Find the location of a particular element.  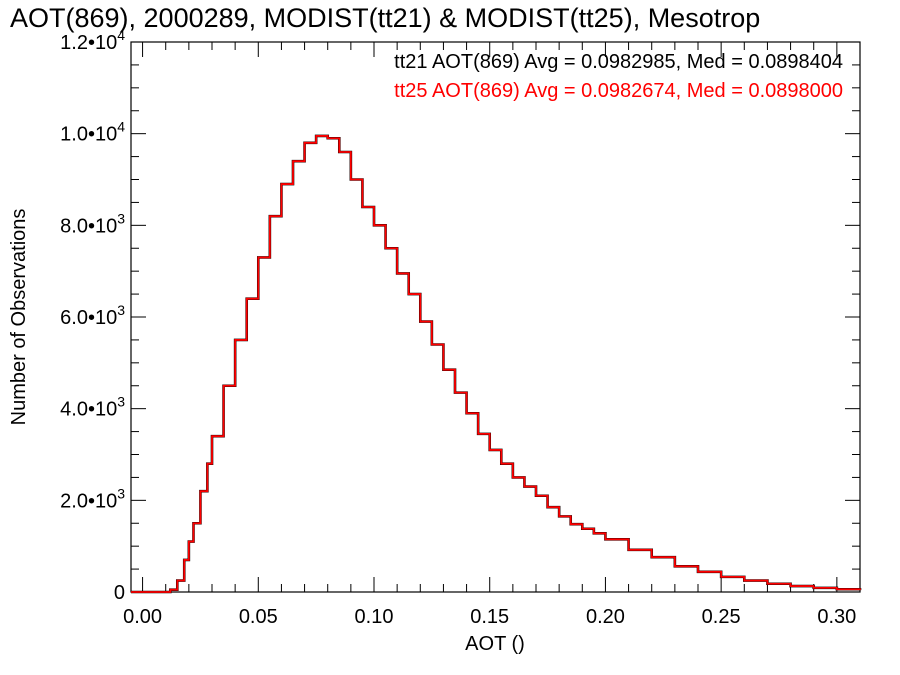

x-tick-label: 0.00 is located at coordinates (142, 617).